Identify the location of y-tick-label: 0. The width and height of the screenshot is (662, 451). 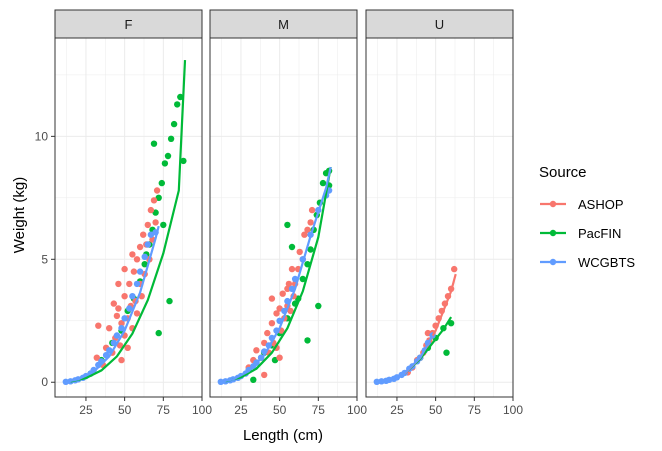
(44, 382).